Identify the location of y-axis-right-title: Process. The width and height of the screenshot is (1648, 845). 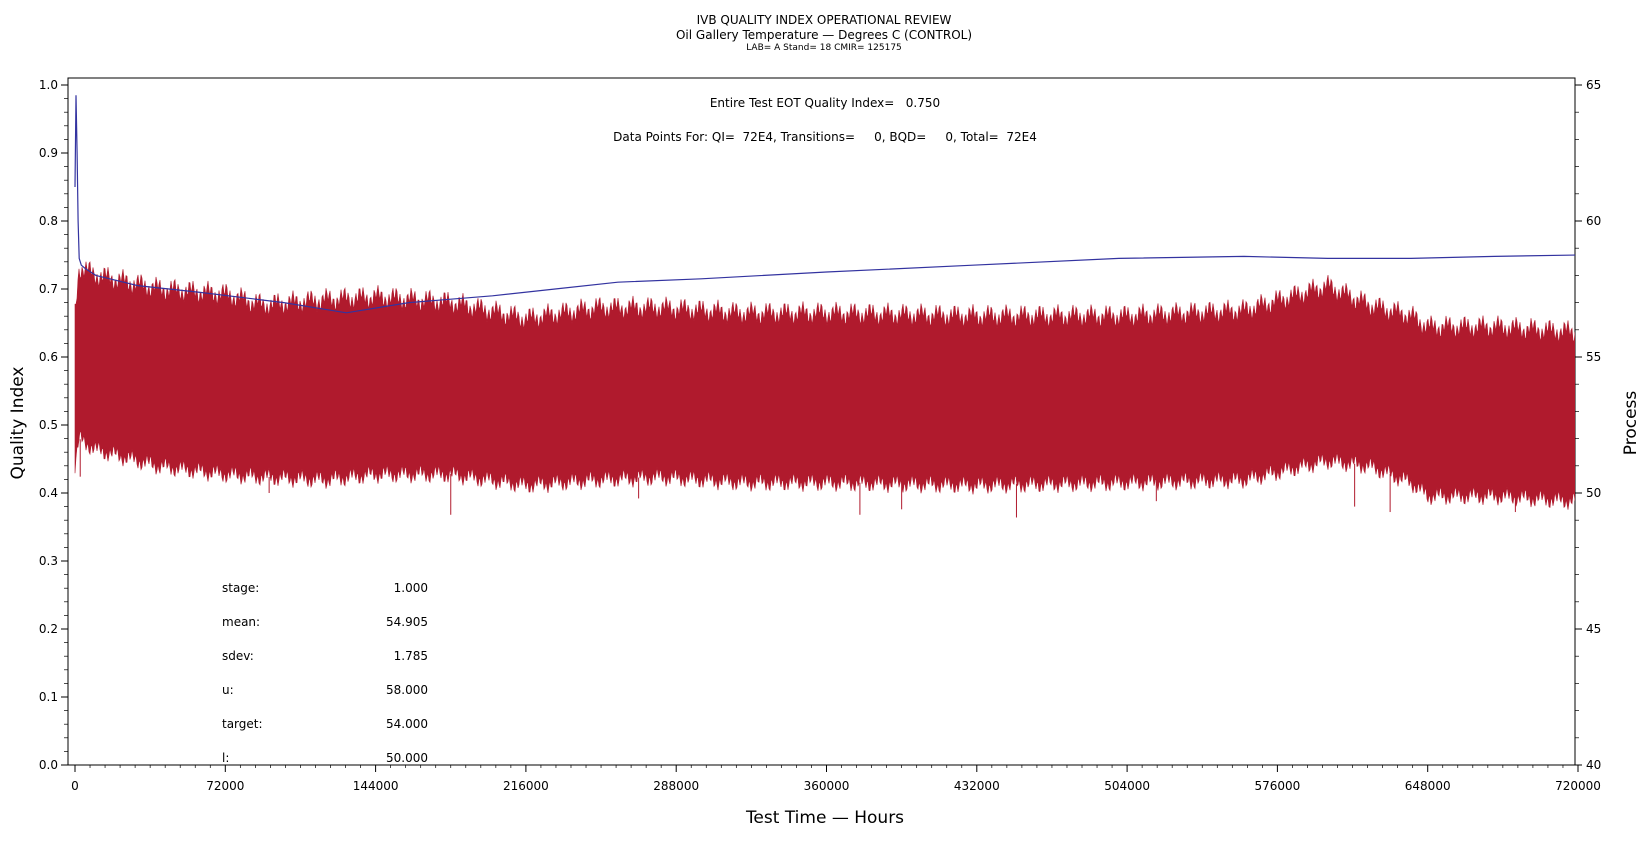
(1631, 423).